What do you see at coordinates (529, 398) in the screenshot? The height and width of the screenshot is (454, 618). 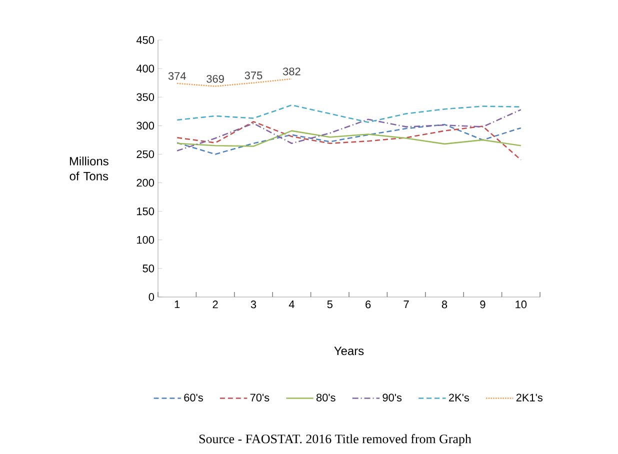 I see `legend-label: 2K1's` at bounding box center [529, 398].